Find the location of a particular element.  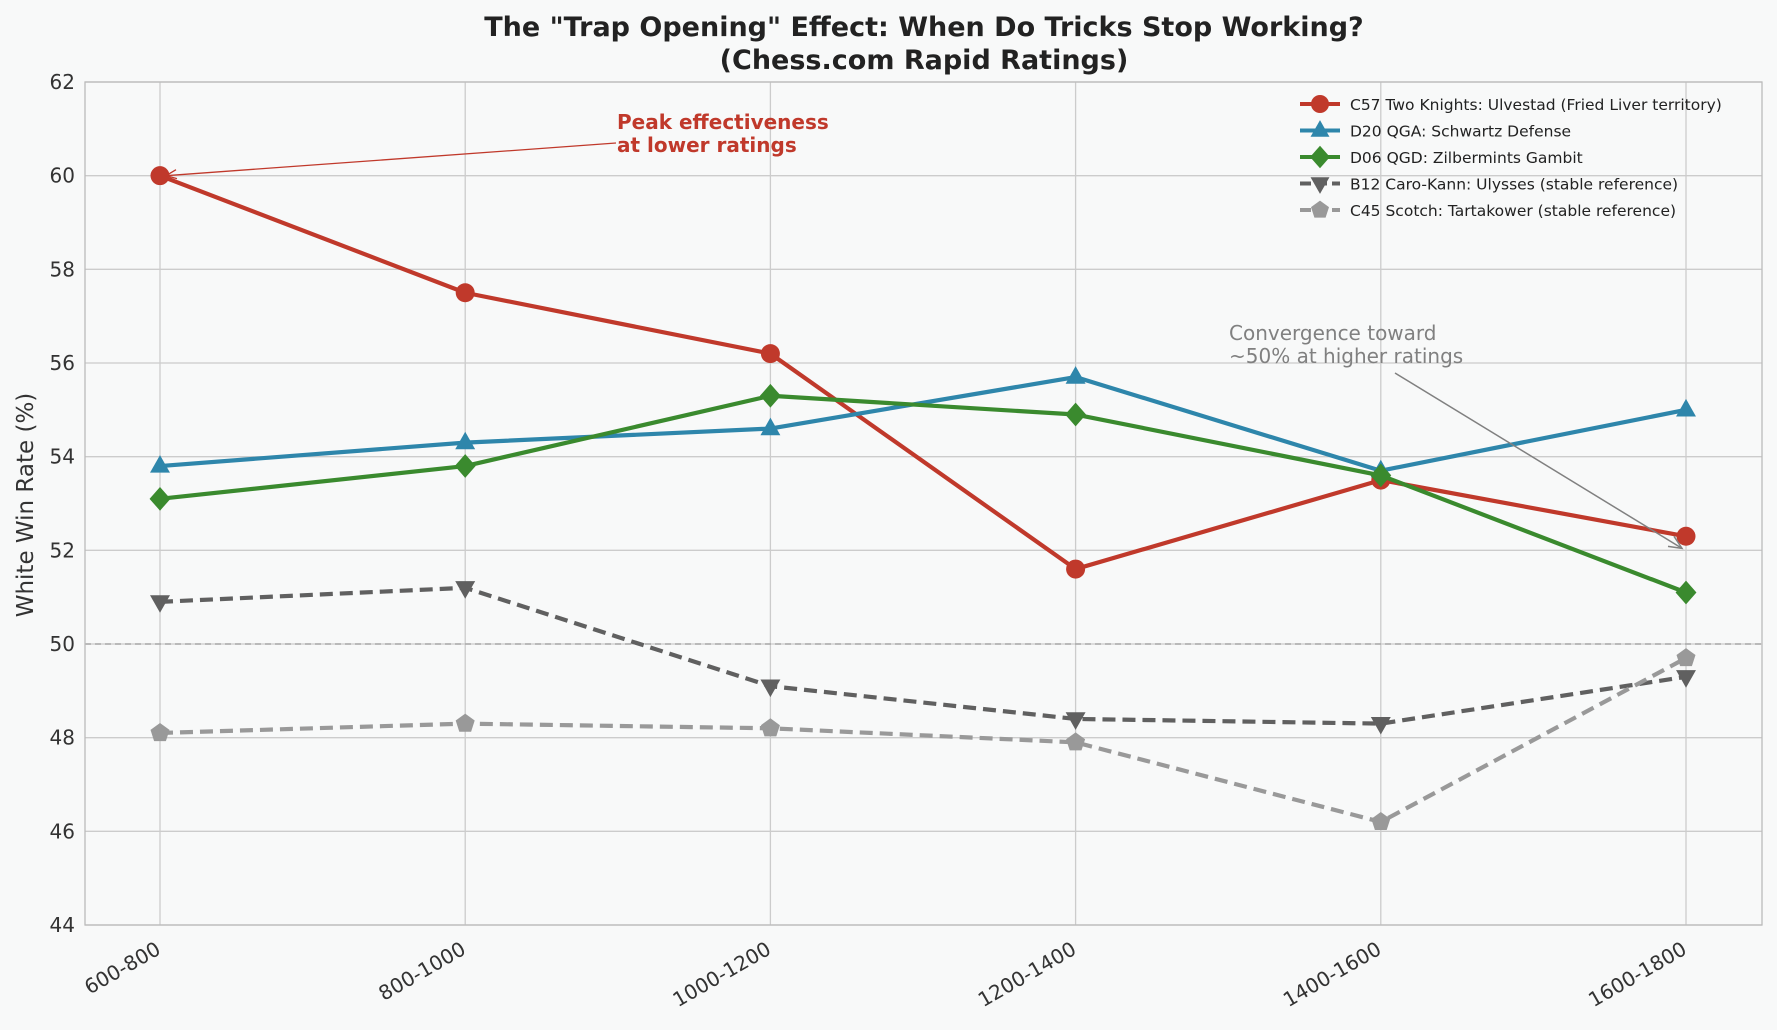

x-tick-label: 1000-1200 is located at coordinates (721, 974).